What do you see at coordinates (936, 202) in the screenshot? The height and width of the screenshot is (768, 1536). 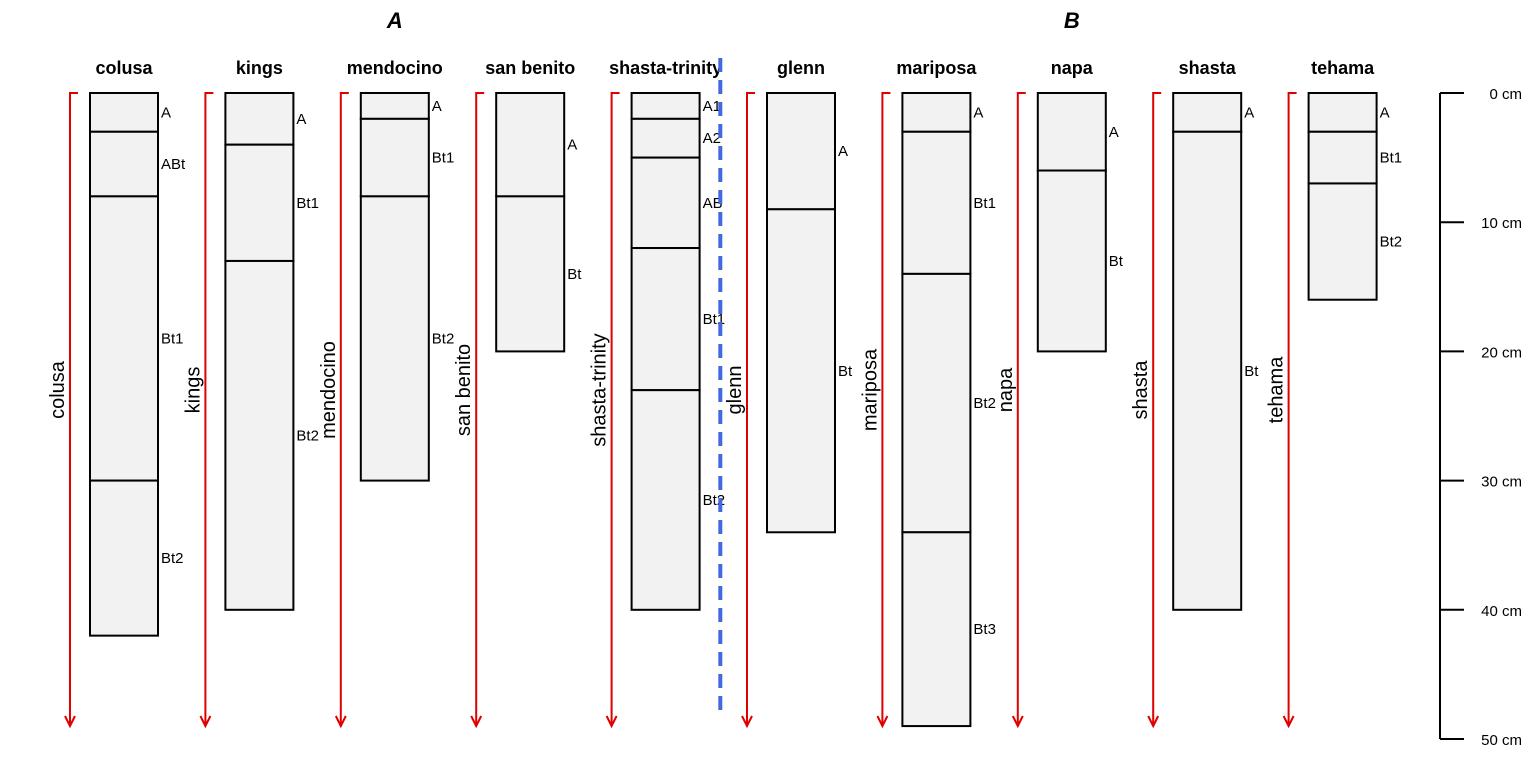 I see `horizon-mariposa-bt1` at bounding box center [936, 202].